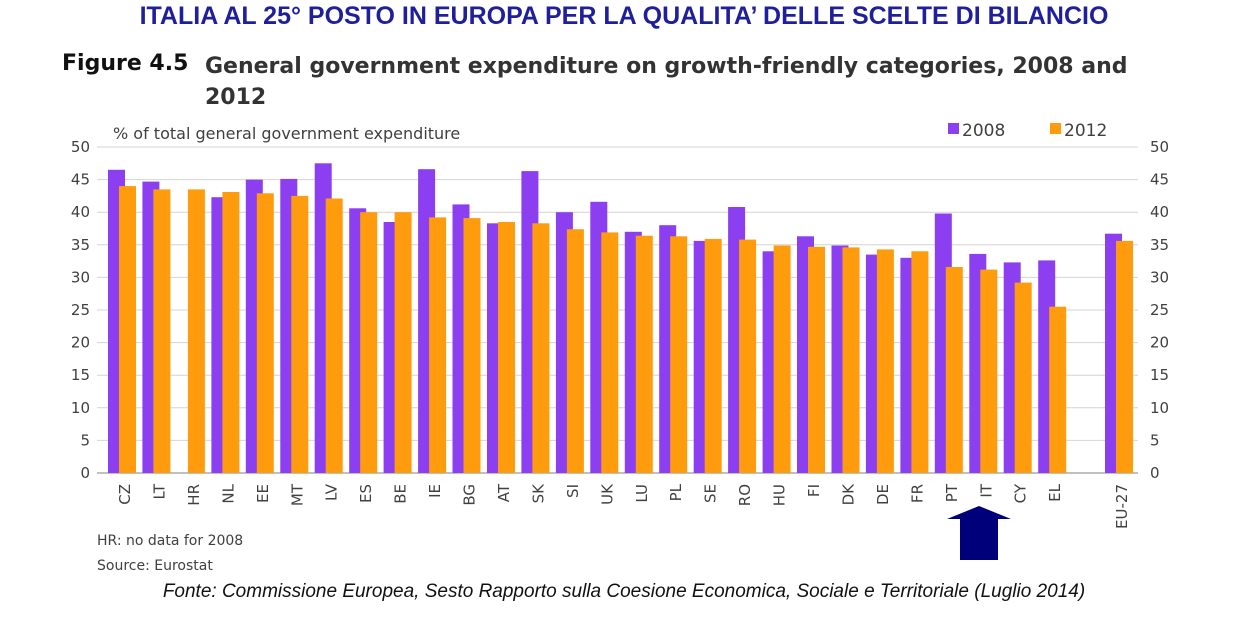  What do you see at coordinates (80, 277) in the screenshot?
I see `y-tick-label-left: 30` at bounding box center [80, 277].